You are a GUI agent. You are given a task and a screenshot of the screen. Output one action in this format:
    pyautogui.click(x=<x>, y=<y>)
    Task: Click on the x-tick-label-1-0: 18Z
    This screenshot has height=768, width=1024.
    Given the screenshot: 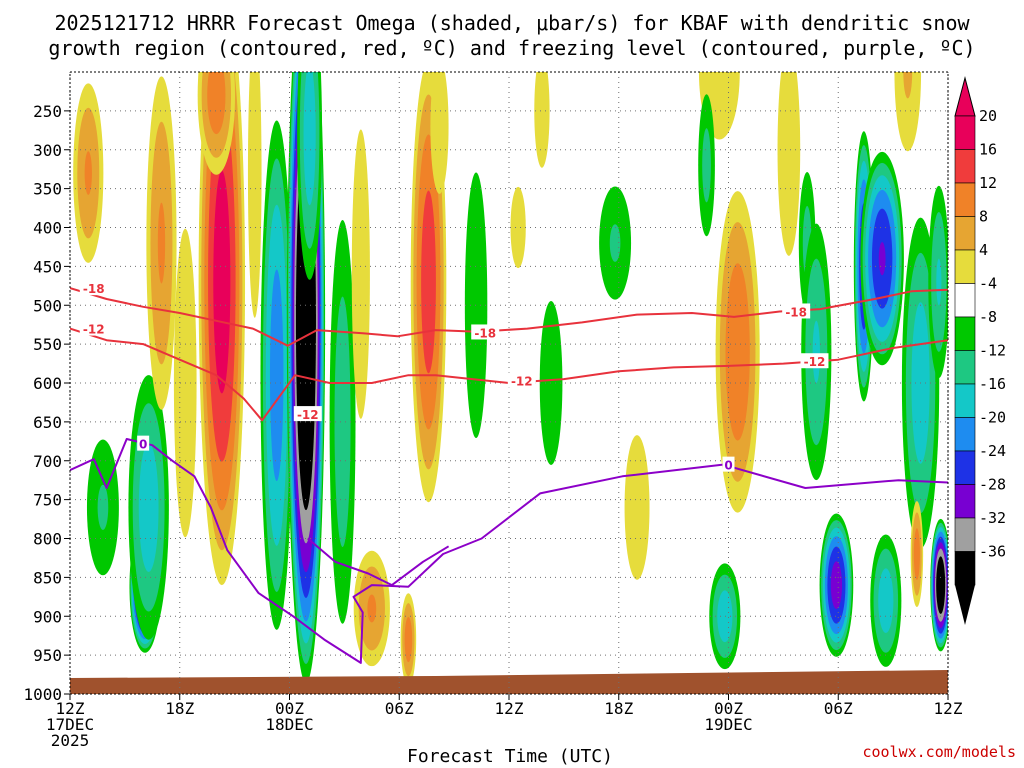 What is the action you would take?
    pyautogui.click(x=179, y=708)
    